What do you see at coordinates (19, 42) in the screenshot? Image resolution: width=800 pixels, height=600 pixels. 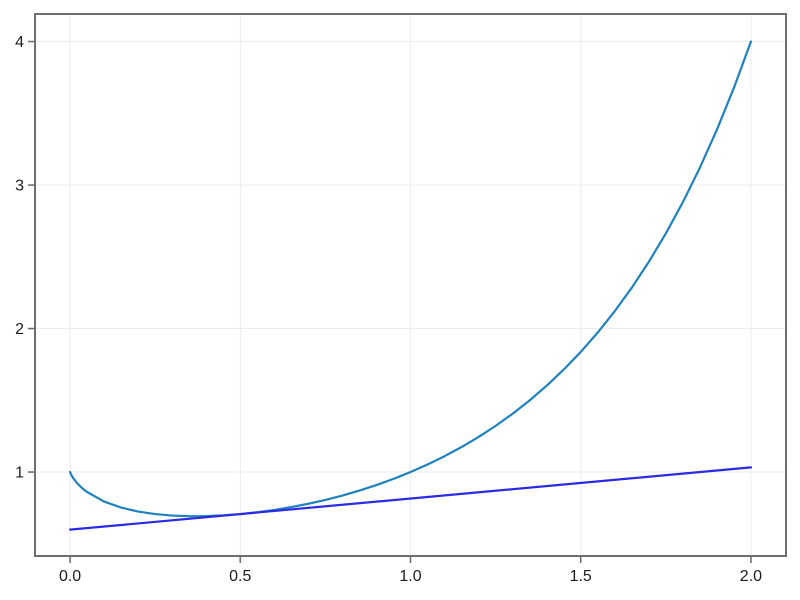 I see `y-tick-label: 4` at bounding box center [19, 42].